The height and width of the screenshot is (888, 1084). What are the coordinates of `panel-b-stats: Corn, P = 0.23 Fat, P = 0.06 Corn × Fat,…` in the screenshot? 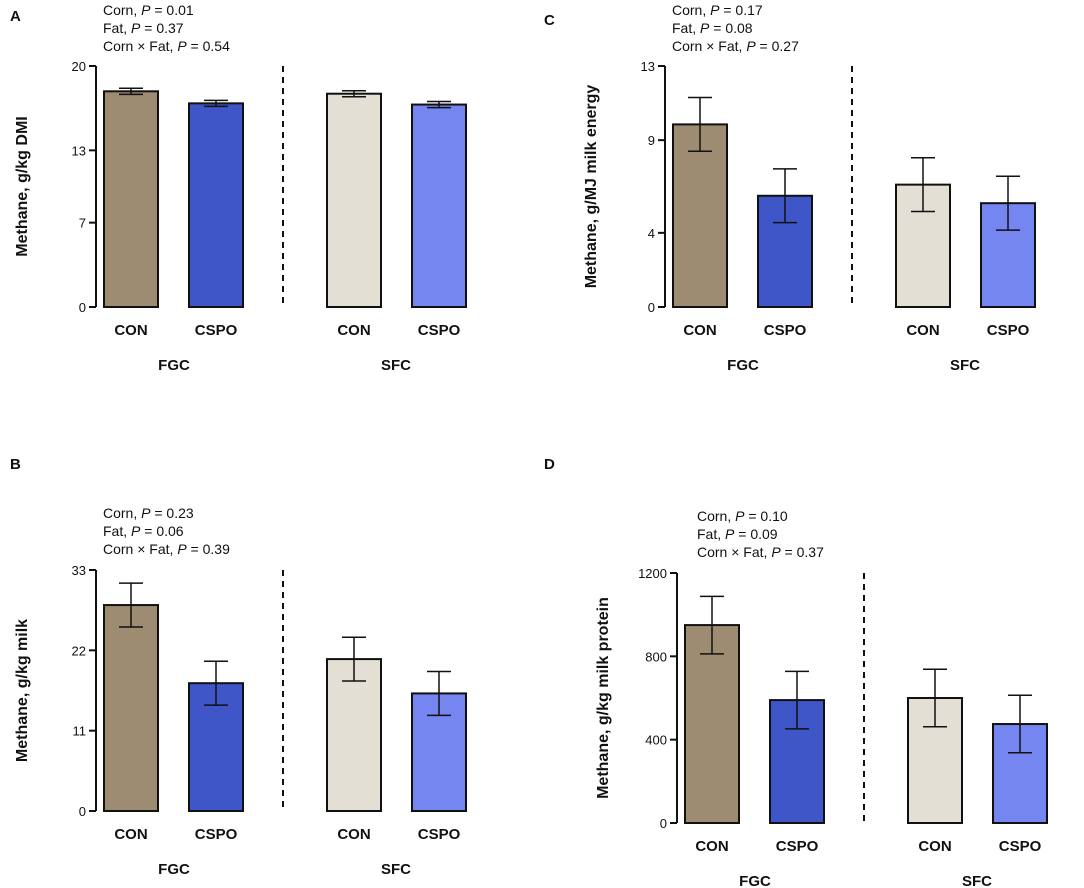 It's located at (166, 531).